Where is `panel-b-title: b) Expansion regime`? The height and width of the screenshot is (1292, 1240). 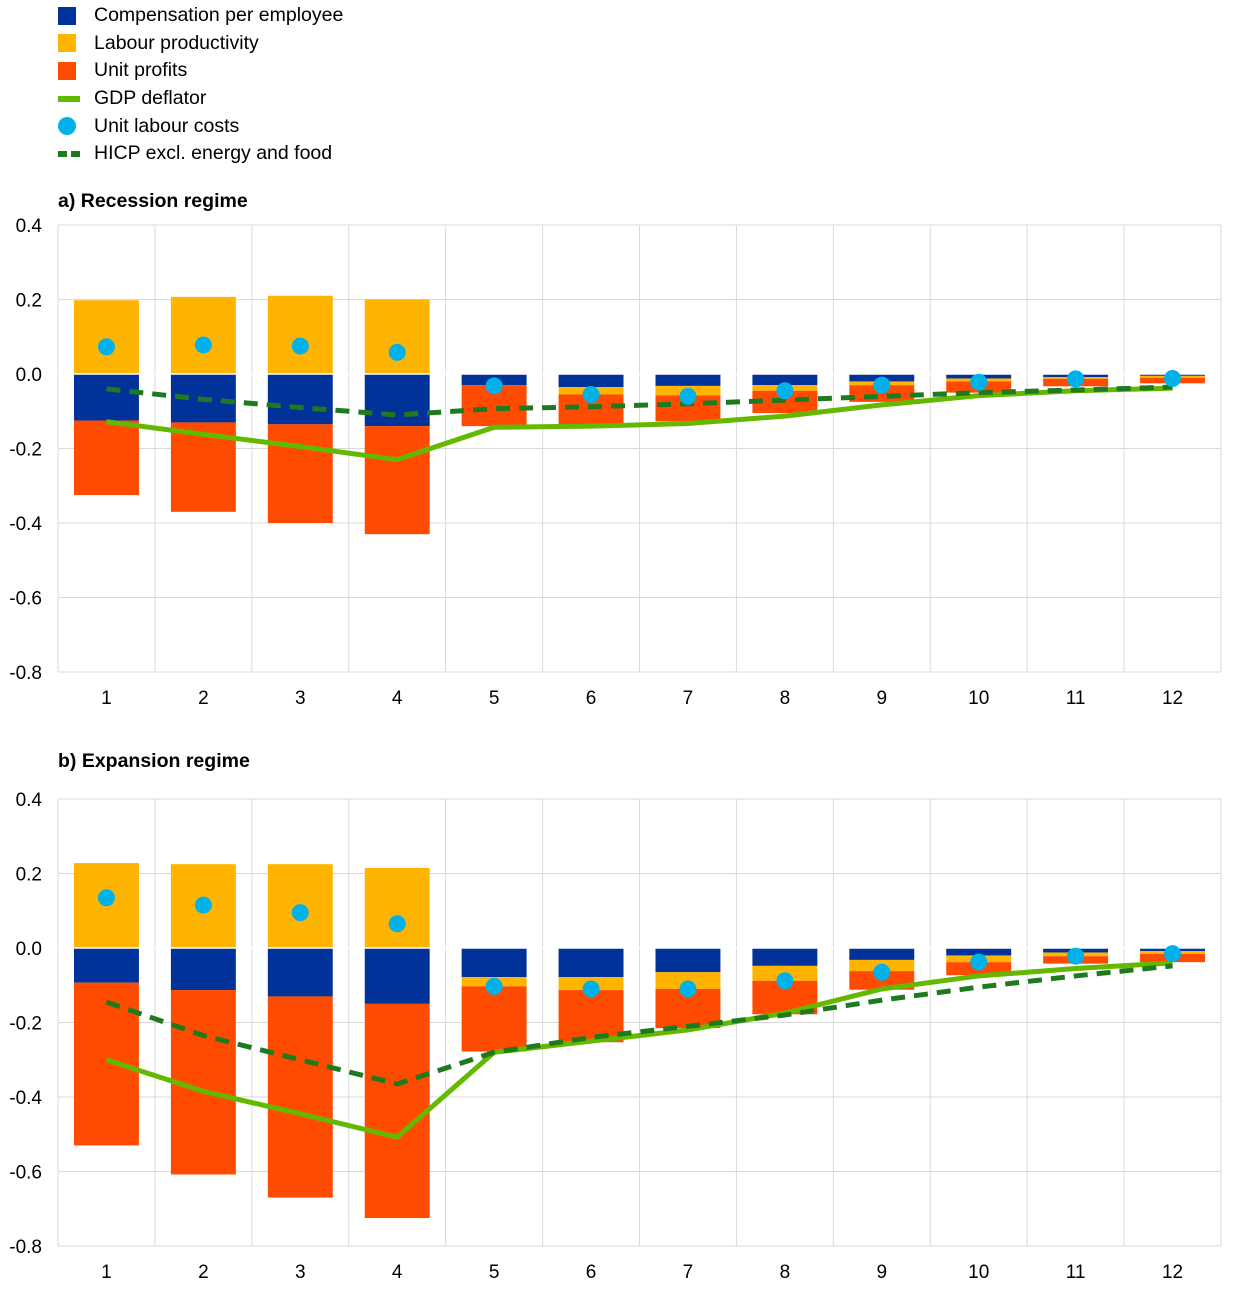 panel-b-title: b) Expansion regime is located at coordinates (154, 761).